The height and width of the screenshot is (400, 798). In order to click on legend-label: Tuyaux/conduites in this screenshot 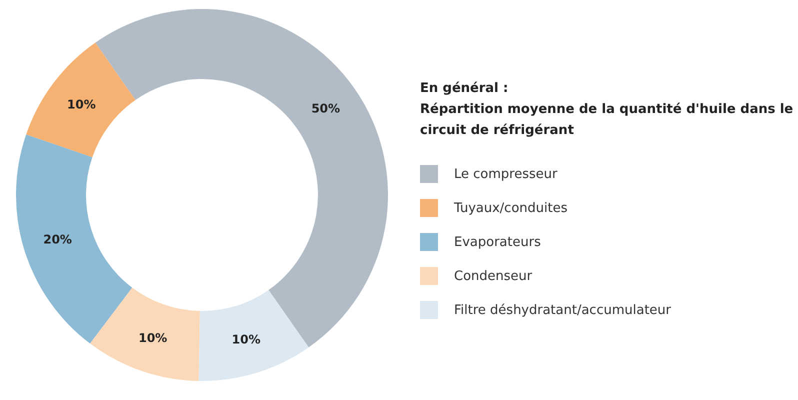, I will do `click(511, 208)`.